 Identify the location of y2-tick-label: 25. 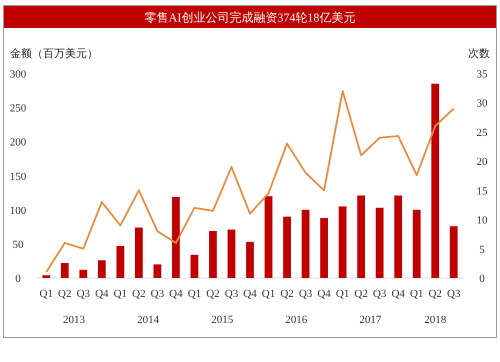
(482, 132).